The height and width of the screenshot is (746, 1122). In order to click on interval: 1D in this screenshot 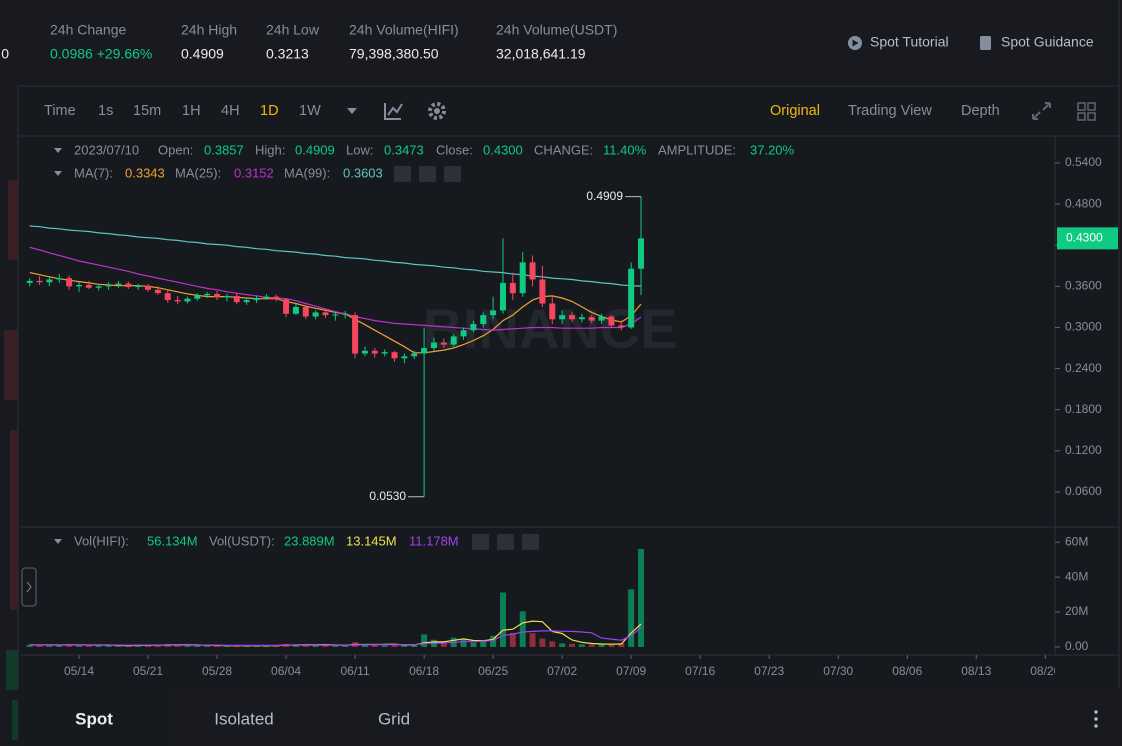, I will do `click(269, 111)`.